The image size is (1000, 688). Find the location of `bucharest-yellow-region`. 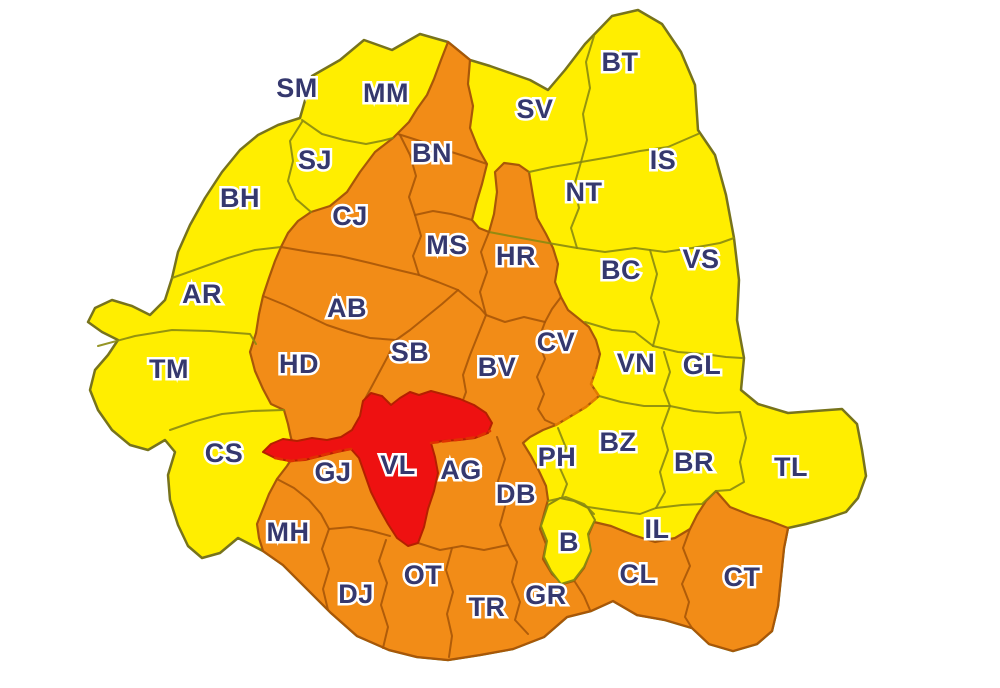

bucharest-yellow-region is located at coordinates (568, 541).